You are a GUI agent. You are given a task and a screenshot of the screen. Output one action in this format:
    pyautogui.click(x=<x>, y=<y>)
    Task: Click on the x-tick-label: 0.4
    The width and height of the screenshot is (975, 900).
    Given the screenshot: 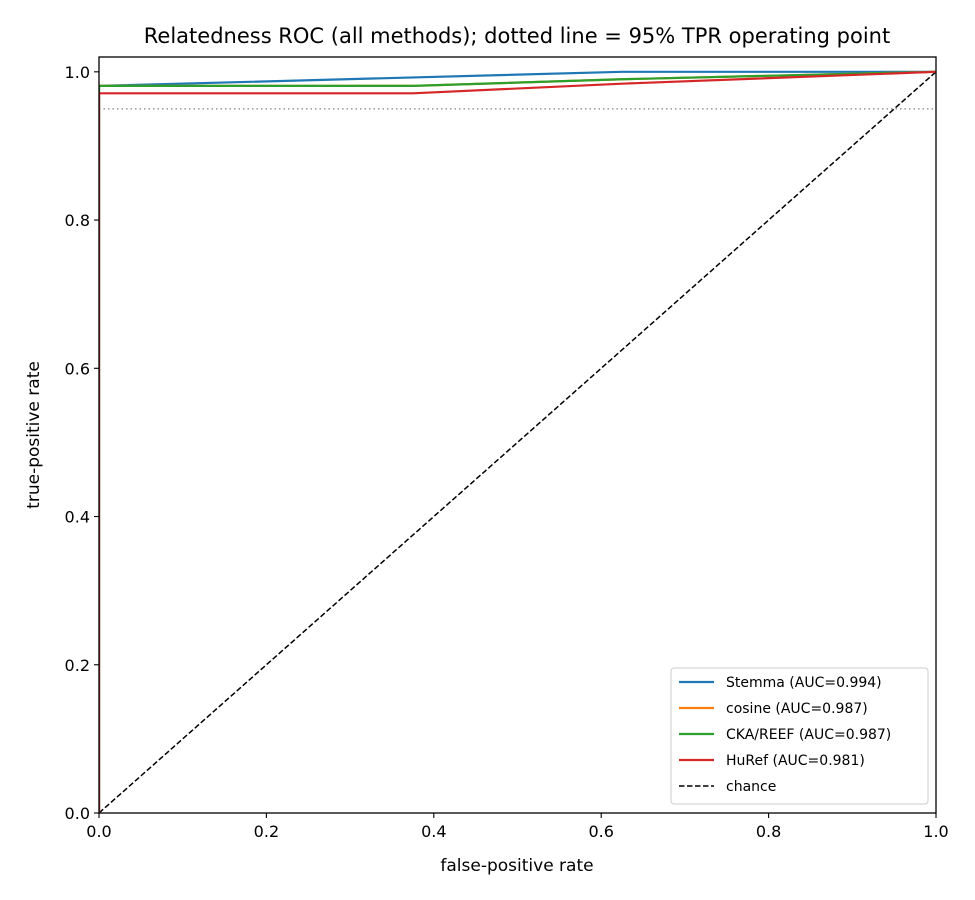 What is the action you would take?
    pyautogui.click(x=433, y=831)
    